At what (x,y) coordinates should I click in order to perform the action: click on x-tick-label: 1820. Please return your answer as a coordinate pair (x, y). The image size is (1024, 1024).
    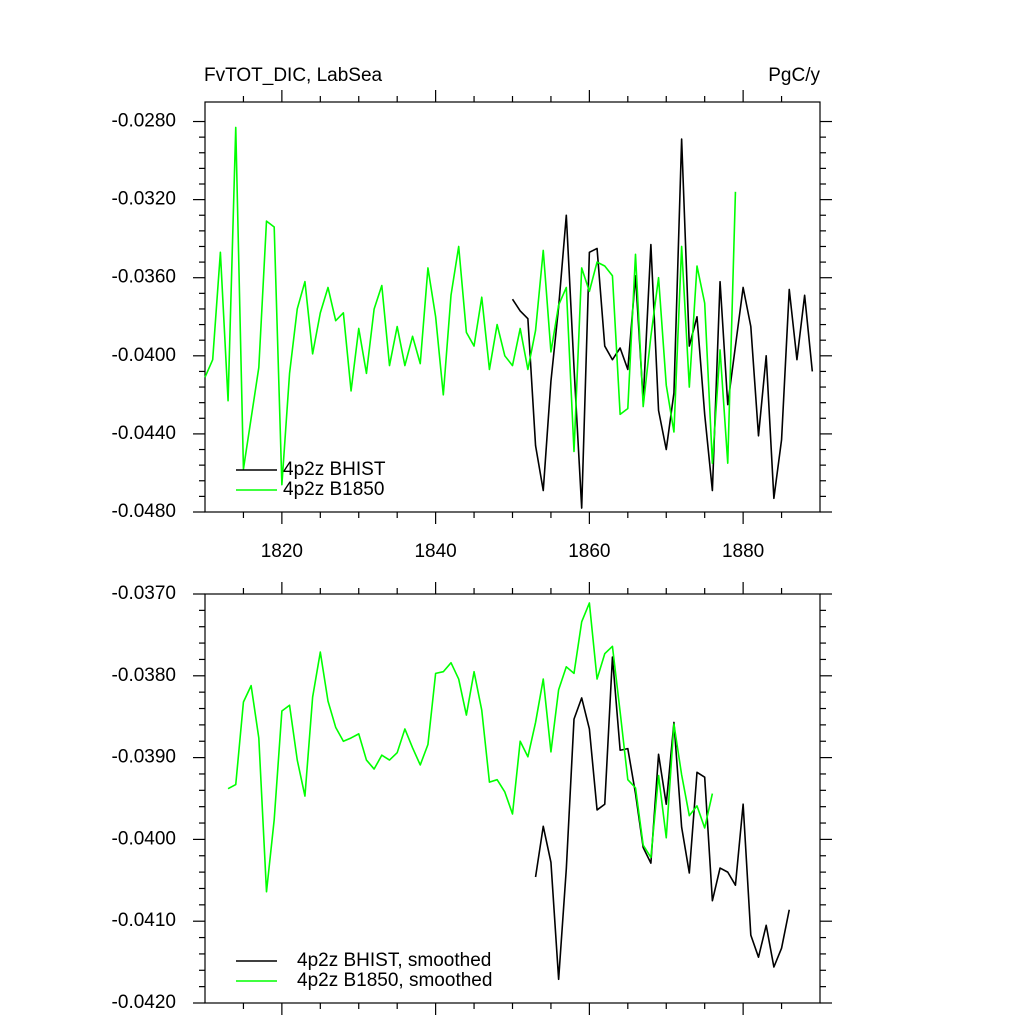
    Looking at the image, I should click on (282, 551).